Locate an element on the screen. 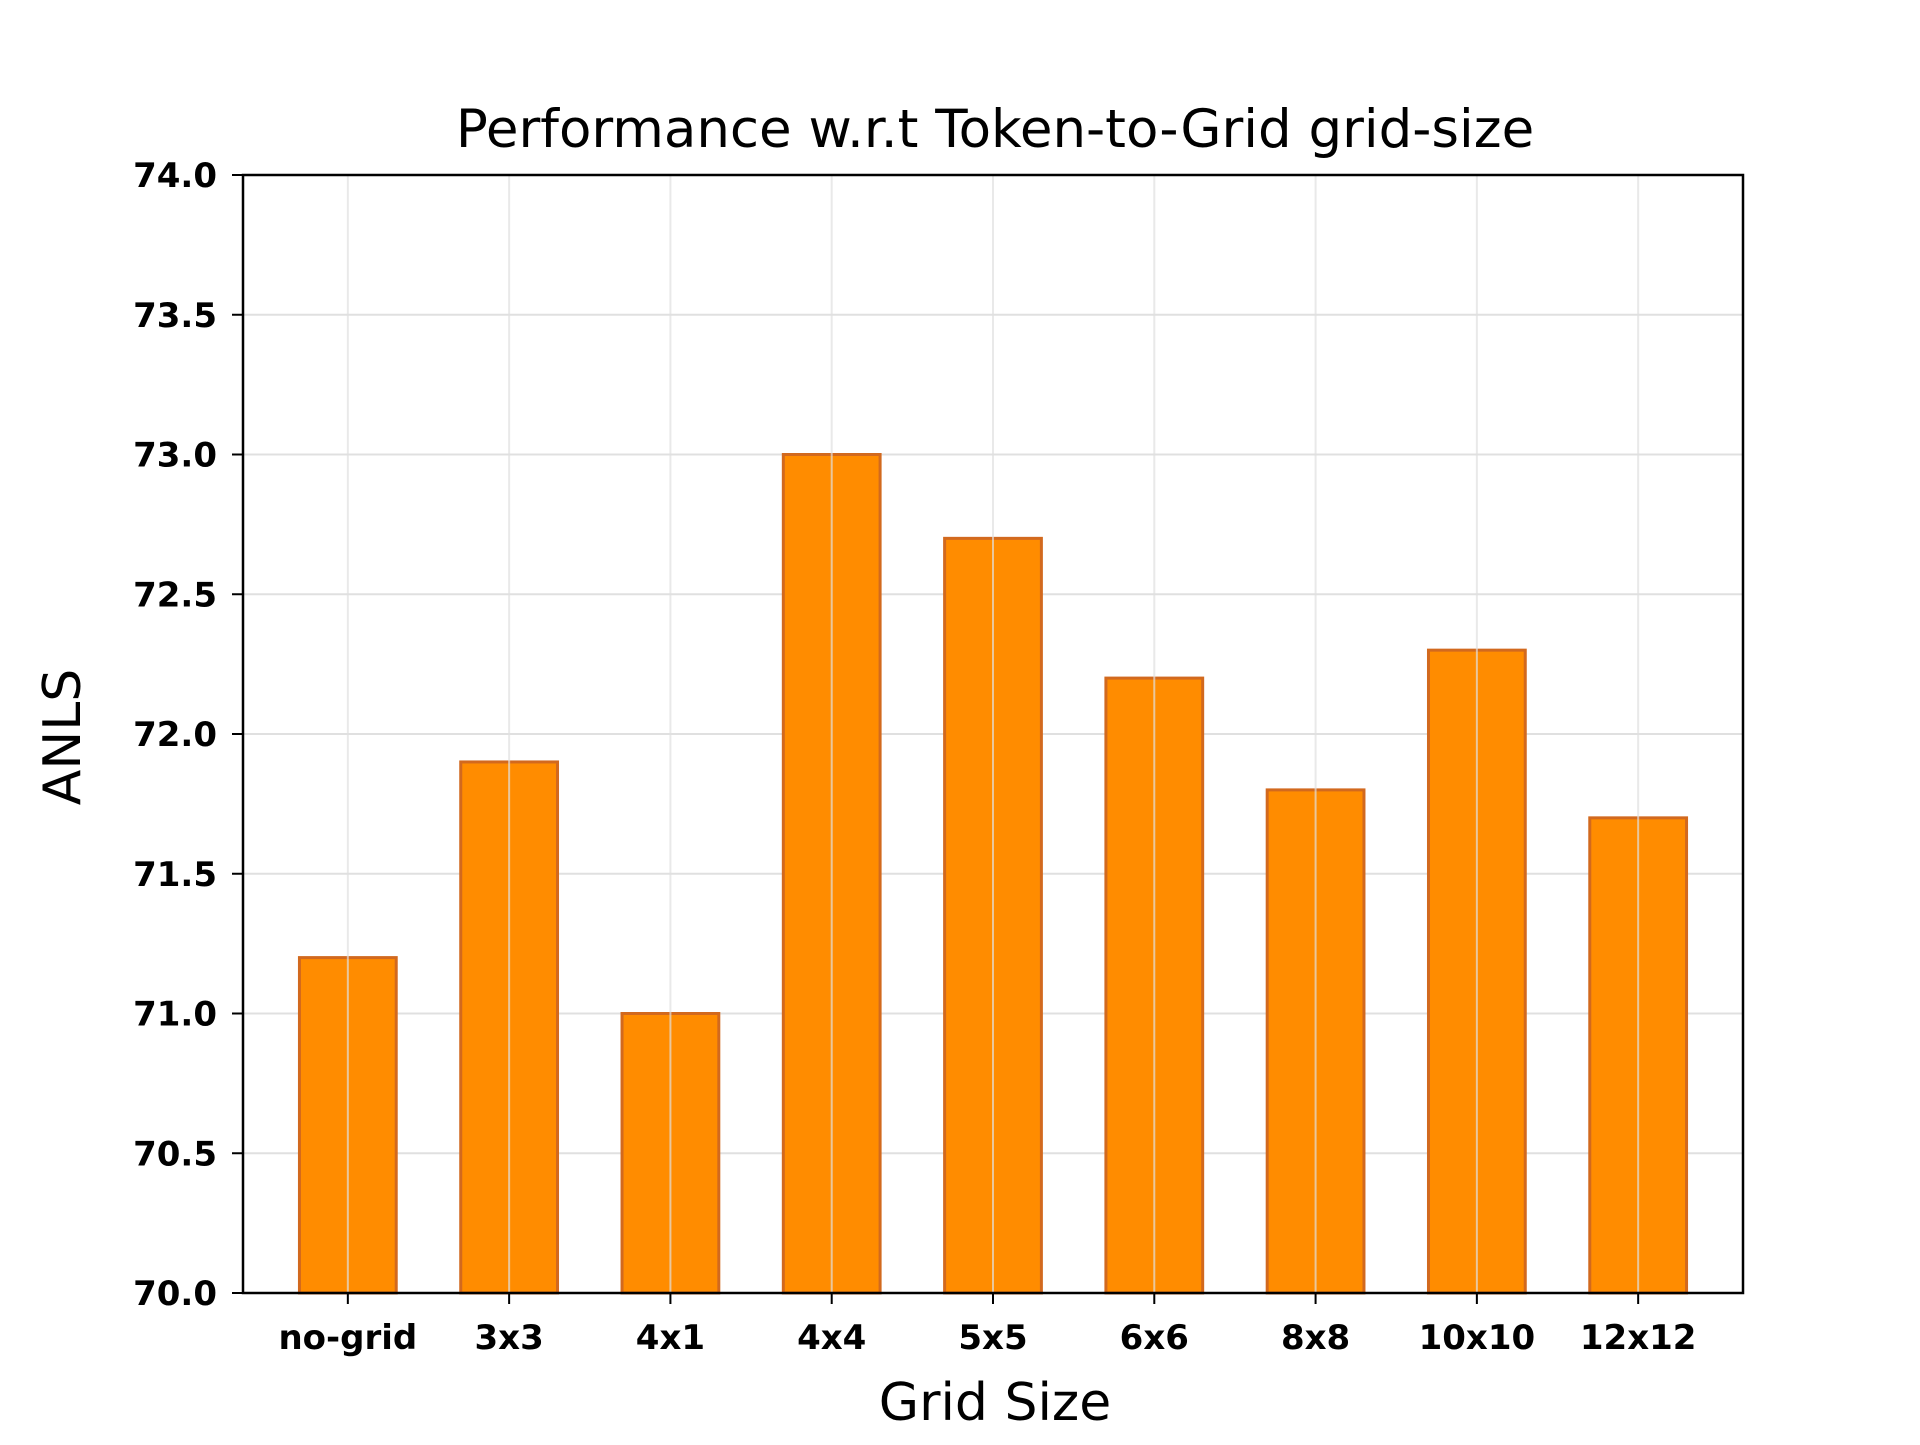  x-tick-label: no-grid is located at coordinates (347, 1338).